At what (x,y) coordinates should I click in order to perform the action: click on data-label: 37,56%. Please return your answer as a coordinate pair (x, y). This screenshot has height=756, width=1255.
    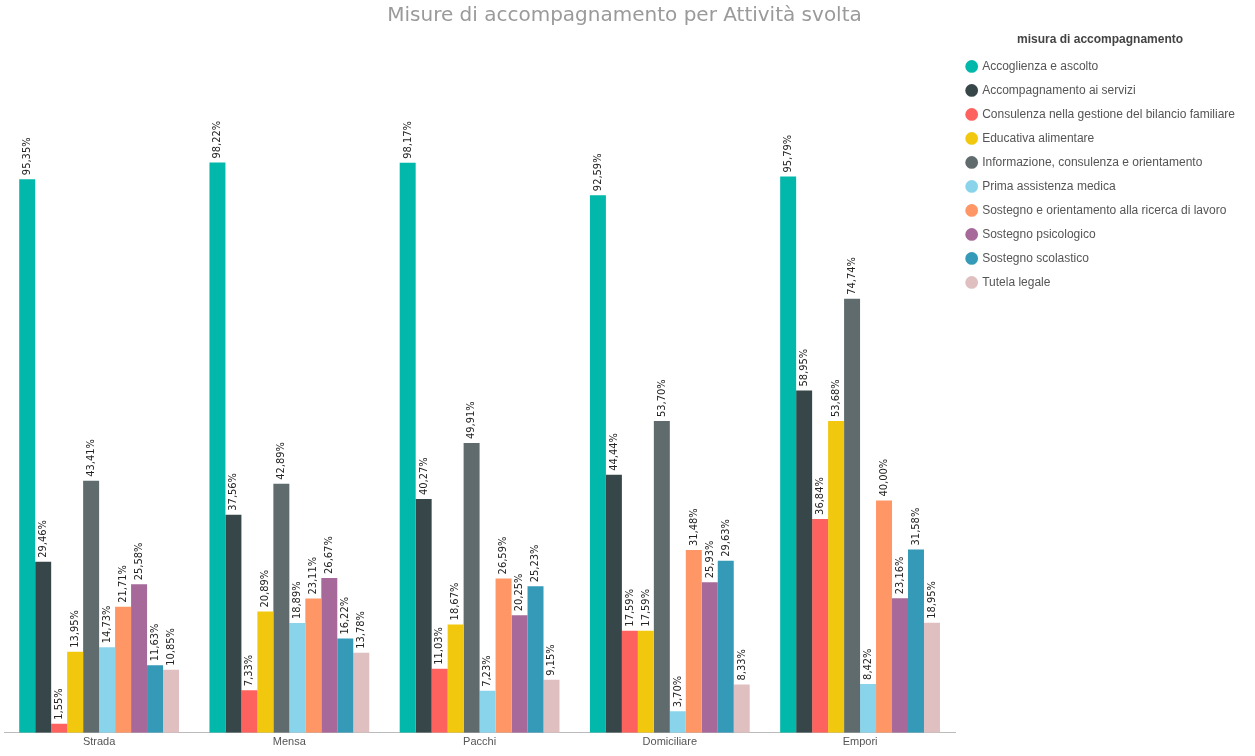
    Looking at the image, I should click on (233, 491).